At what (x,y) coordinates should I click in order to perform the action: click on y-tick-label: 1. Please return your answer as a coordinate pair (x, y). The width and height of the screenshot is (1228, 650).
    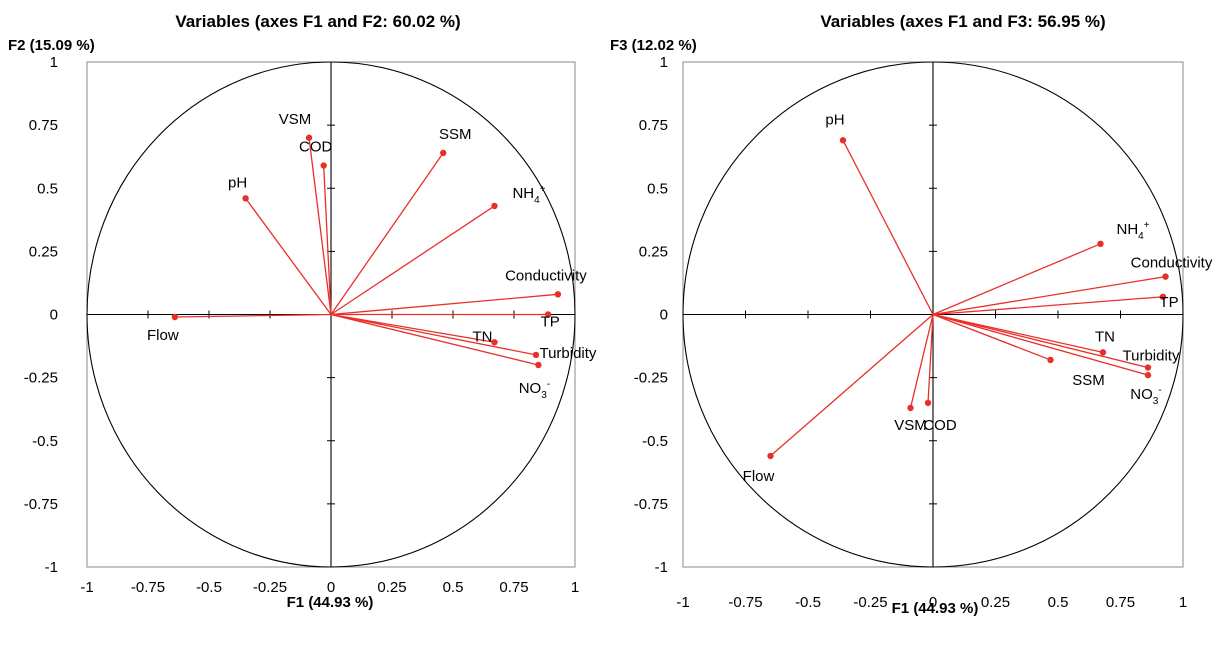
    Looking at the image, I should click on (54, 62).